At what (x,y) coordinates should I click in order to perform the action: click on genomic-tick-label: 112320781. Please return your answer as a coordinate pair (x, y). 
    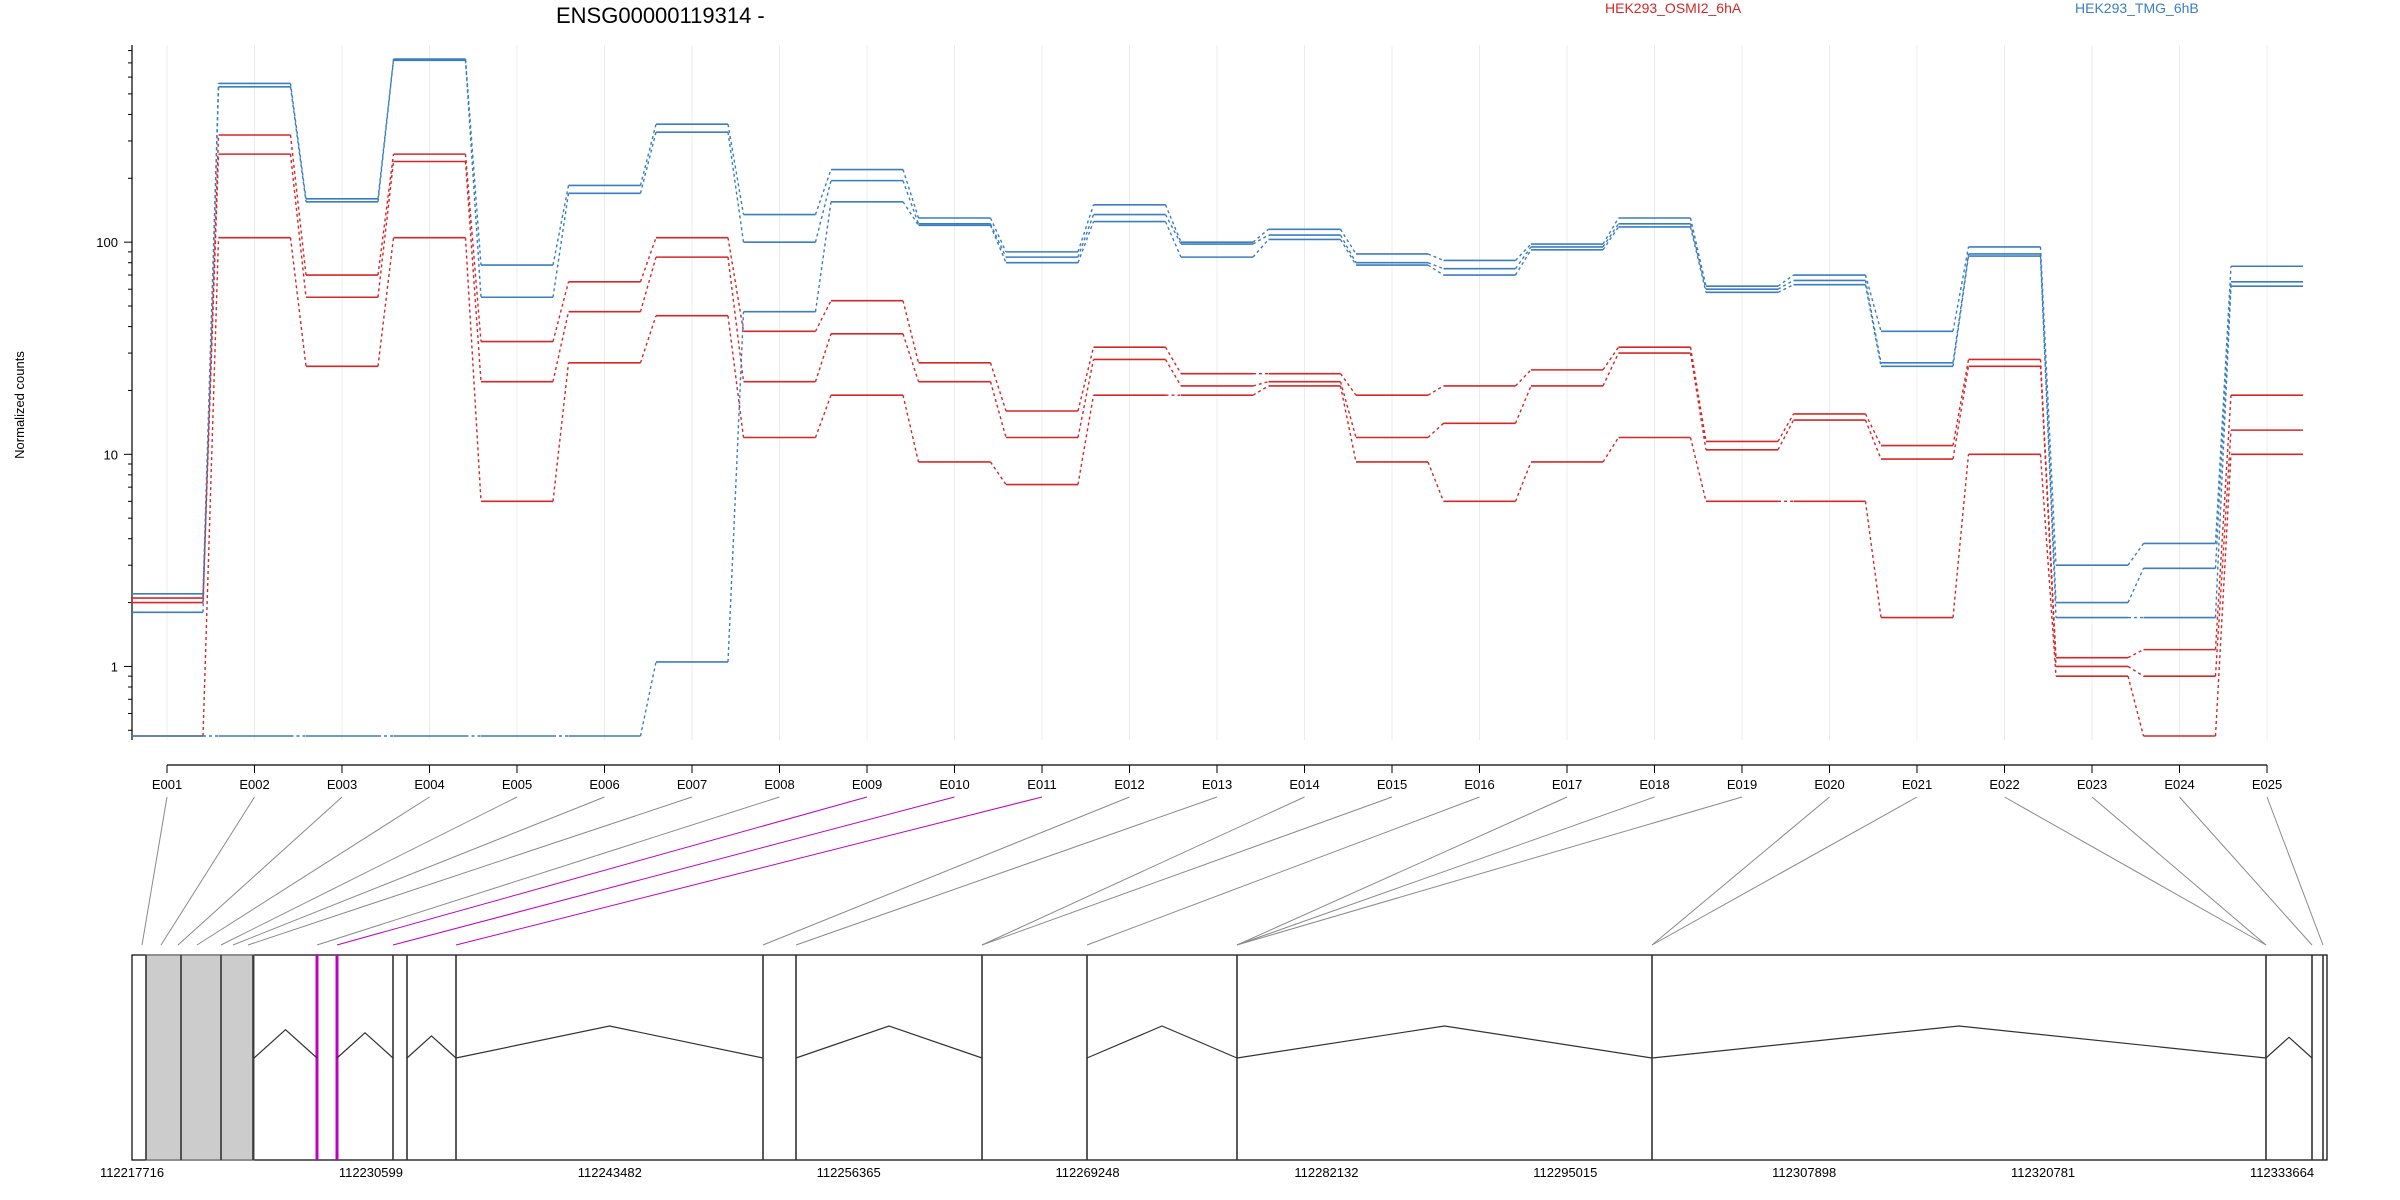
    Looking at the image, I should click on (2043, 1172).